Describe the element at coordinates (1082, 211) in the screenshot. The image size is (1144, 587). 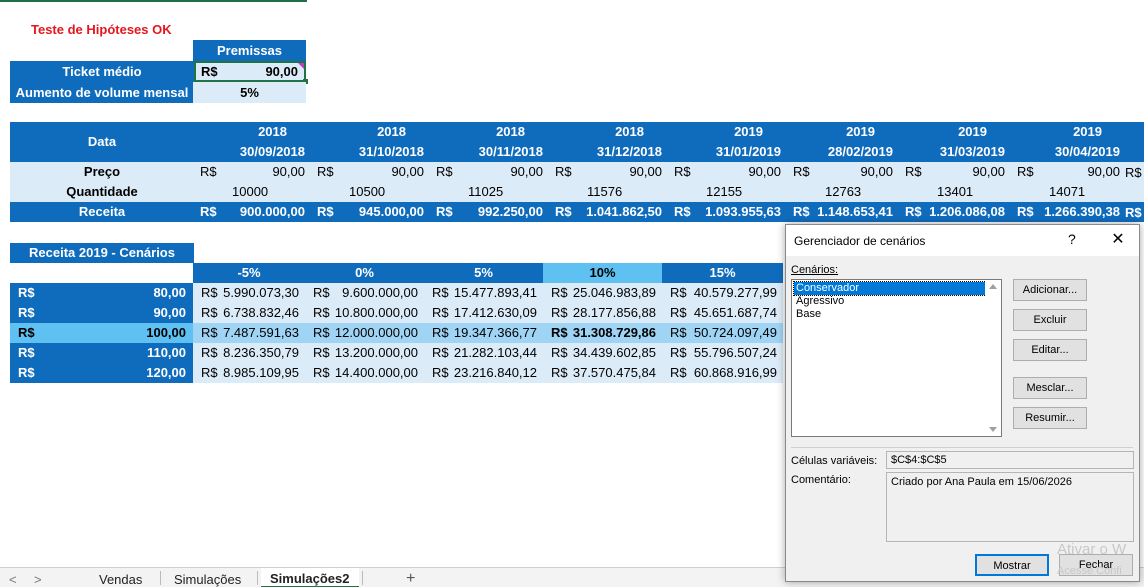
I see `receita-cell: 1.266.390,38` at that location.